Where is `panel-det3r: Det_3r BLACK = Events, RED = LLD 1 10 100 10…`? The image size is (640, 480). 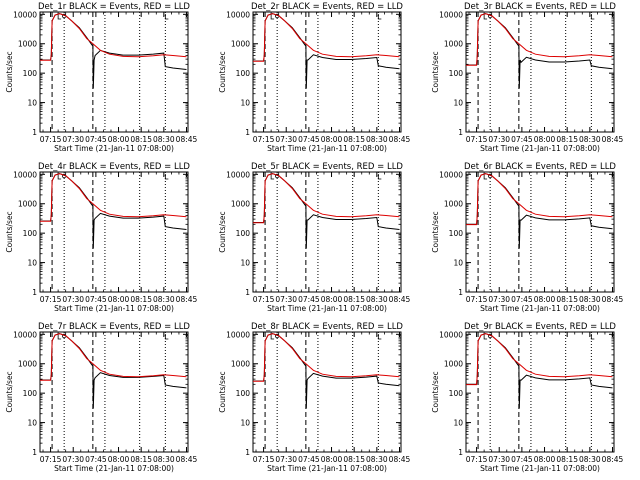 panel-det3r: Det_3r BLACK = Events, RED = LLD 1 10 100 10… is located at coordinates (527, 77).